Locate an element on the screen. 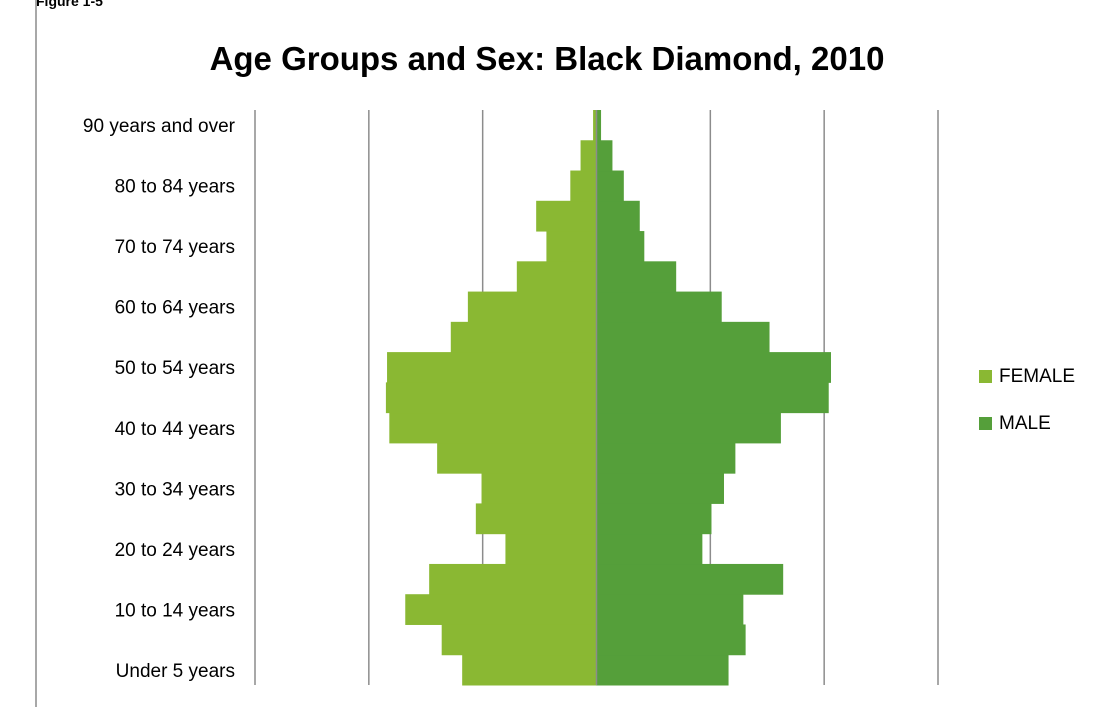 This screenshot has width=1107, height=707. category-tick-label: 50 to 54 years is located at coordinates (175, 368).